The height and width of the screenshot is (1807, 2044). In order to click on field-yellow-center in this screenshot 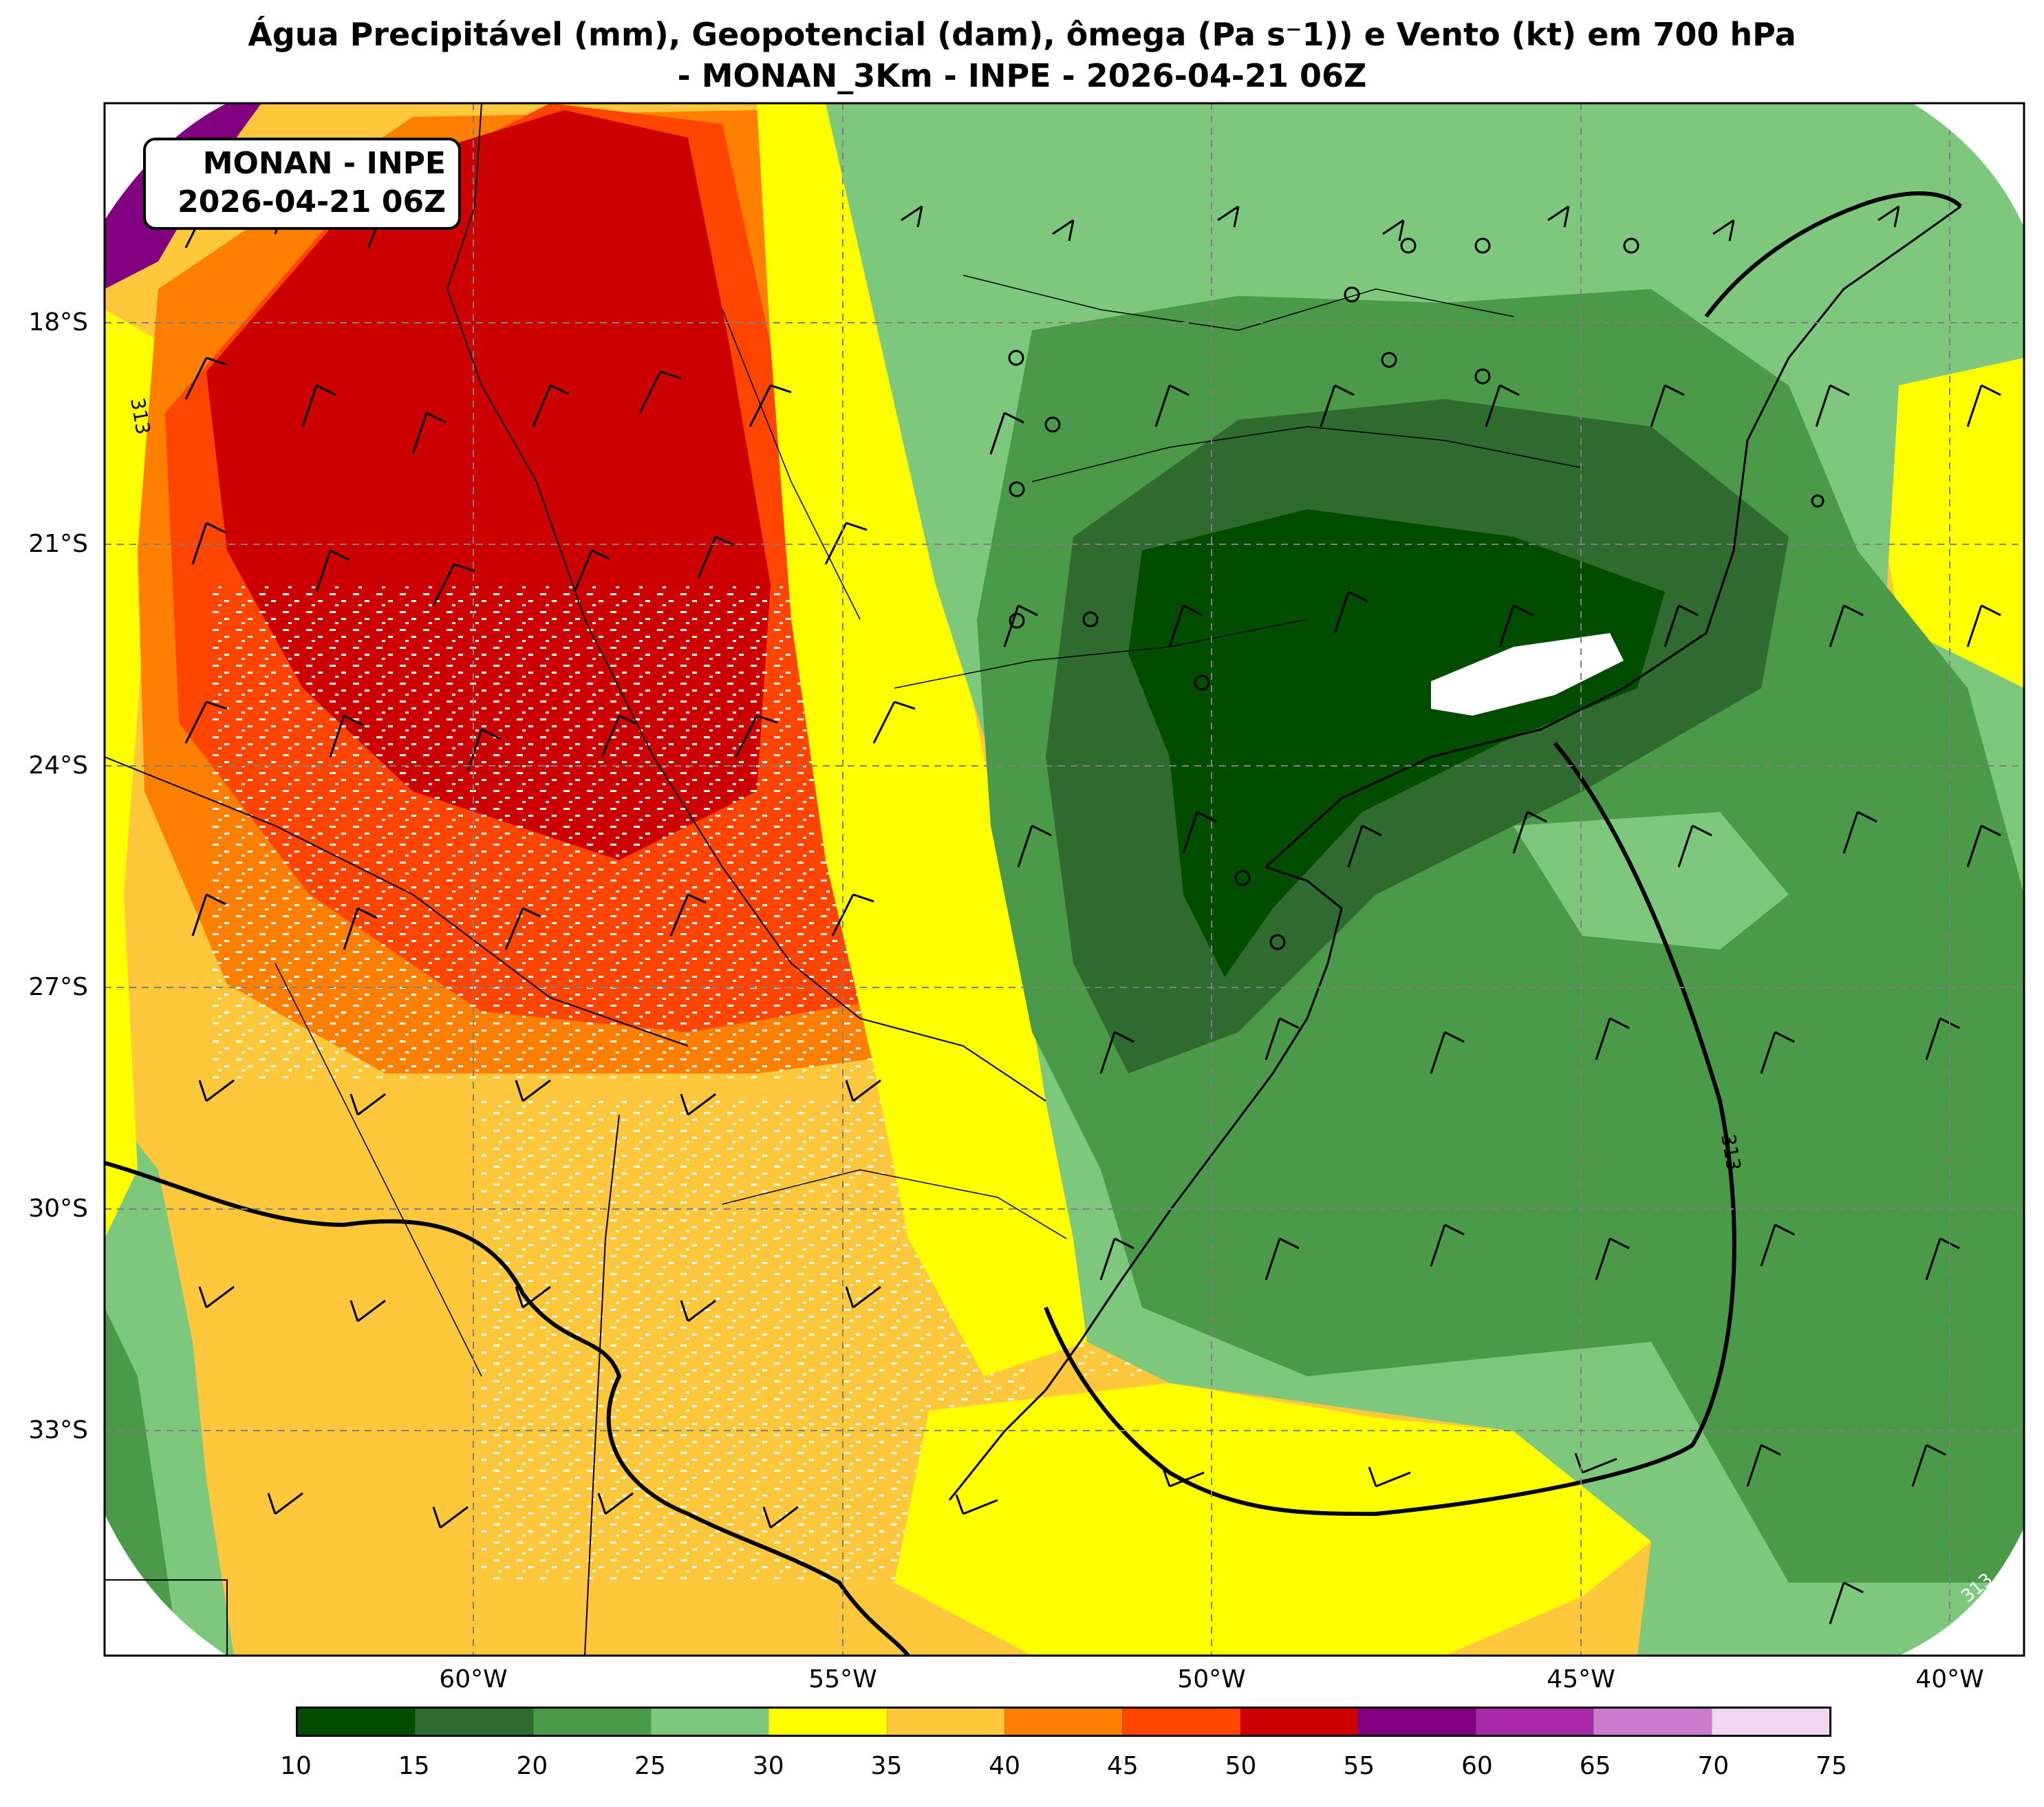, I will do `click(922, 739)`.